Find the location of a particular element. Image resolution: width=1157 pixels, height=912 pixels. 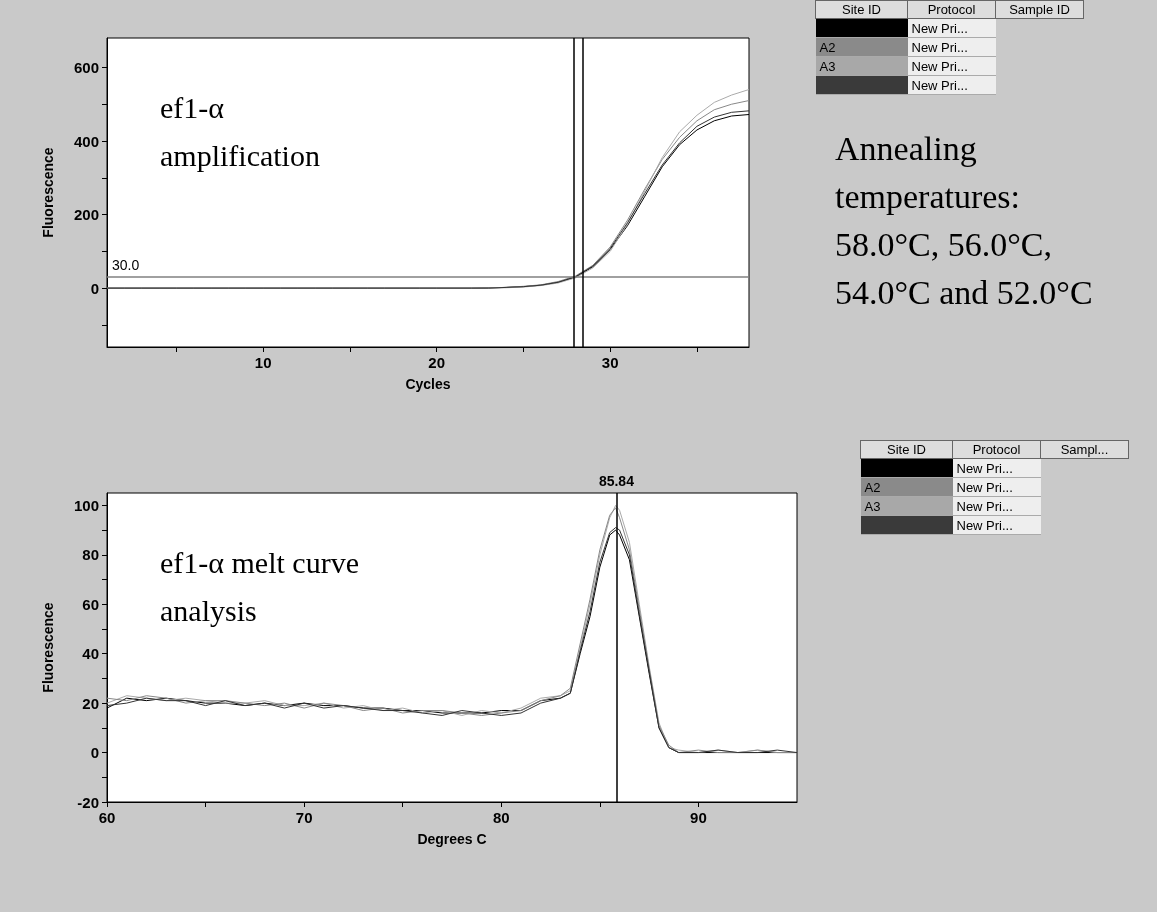

text: ef1-α amplification is located at coordinates (240, 131).